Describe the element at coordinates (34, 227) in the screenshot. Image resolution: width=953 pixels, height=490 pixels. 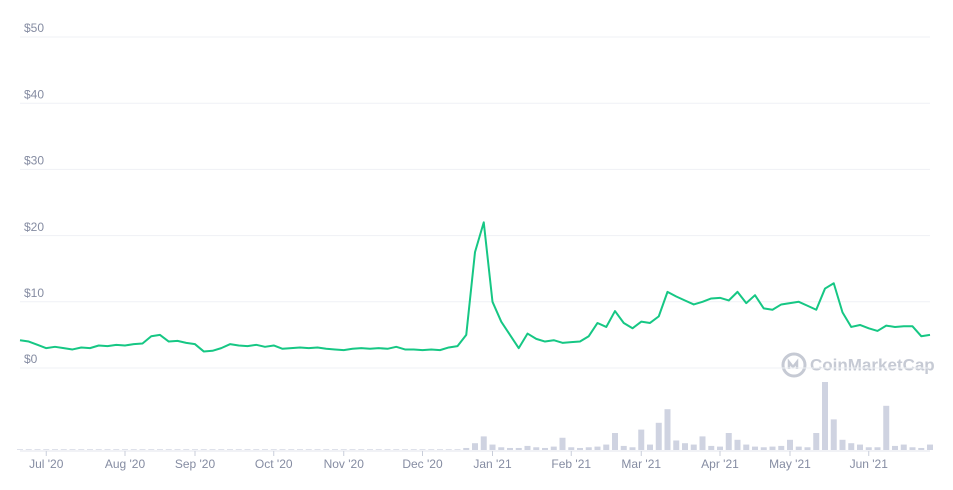
I see `y-tick-label: $20` at that location.